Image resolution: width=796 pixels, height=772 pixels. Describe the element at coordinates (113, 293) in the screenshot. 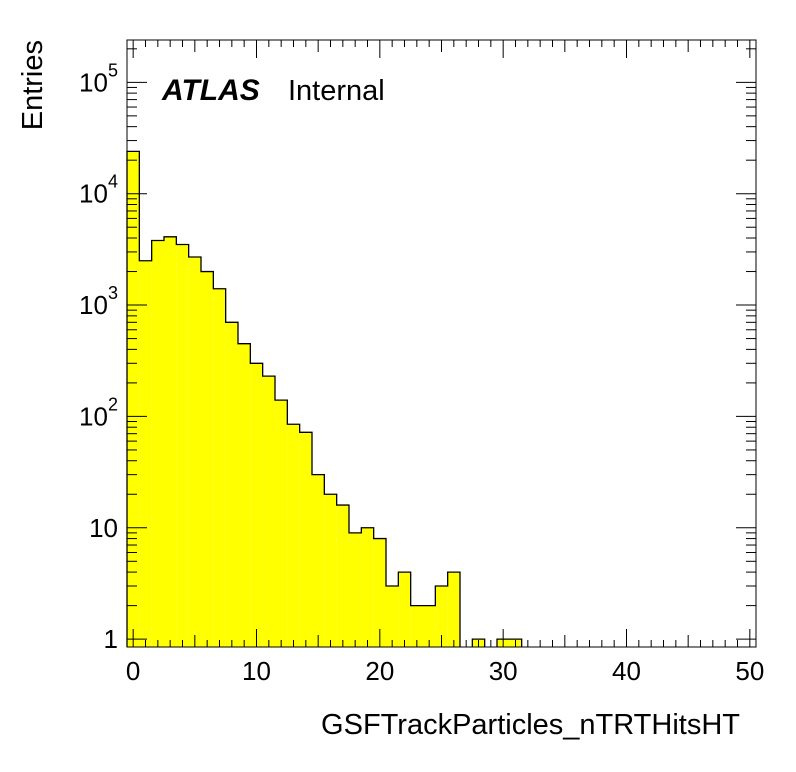

I see `y-tick-exponent: 3` at that location.